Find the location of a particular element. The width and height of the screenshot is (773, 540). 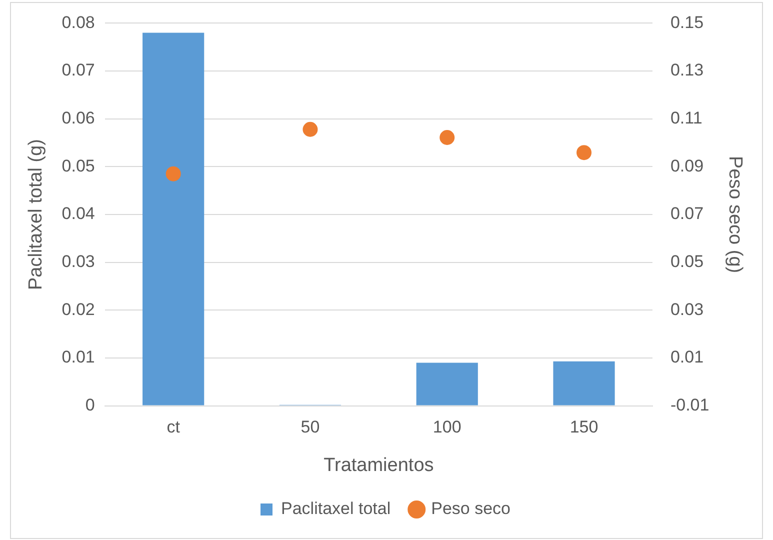

y2-tick-label: 0.01 is located at coordinates (687, 357).